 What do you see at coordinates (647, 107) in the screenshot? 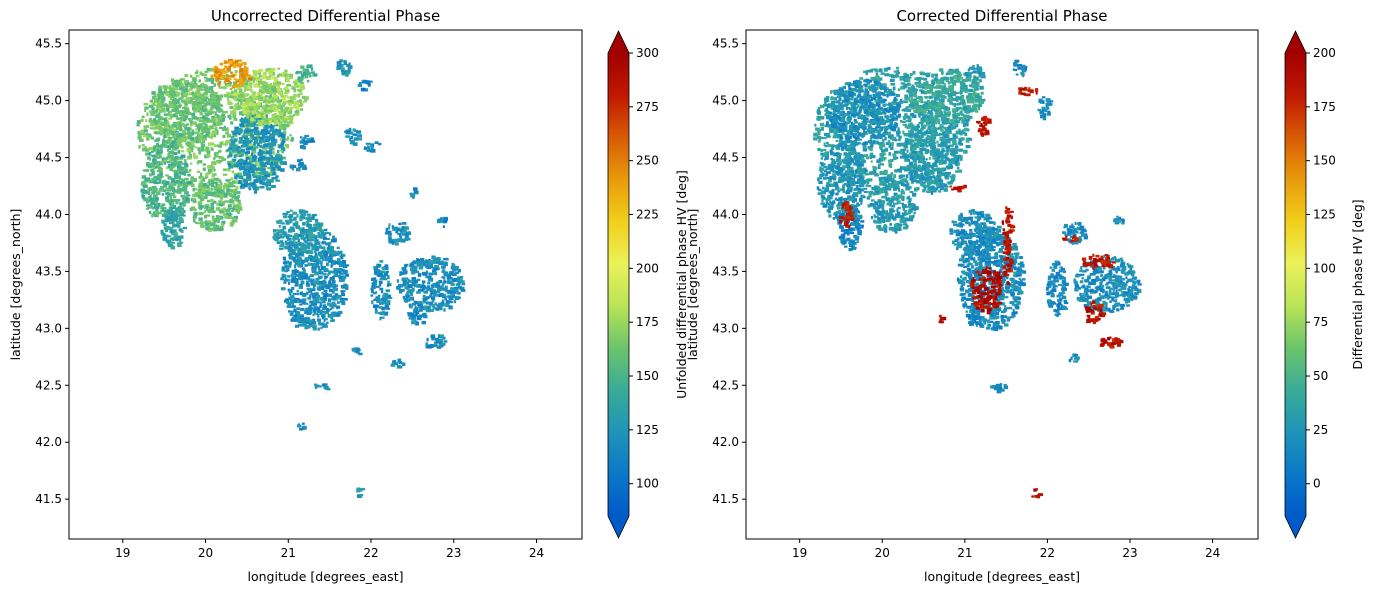
I see `colorbar-tick-label: 275` at bounding box center [647, 107].